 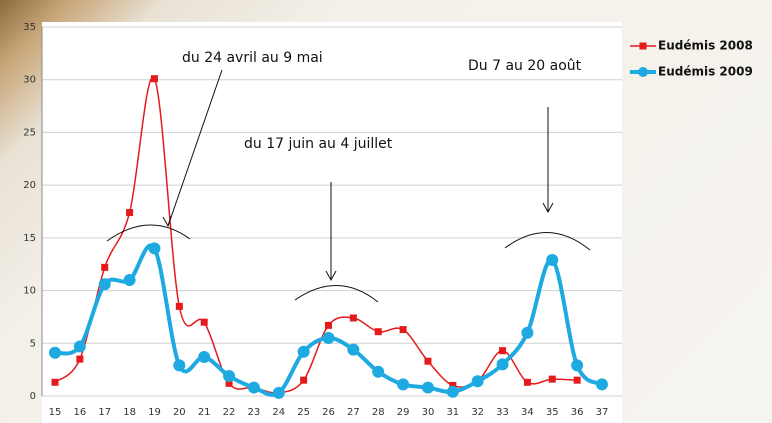 I want to click on x-tick-label: 16, so click(x=79, y=412).